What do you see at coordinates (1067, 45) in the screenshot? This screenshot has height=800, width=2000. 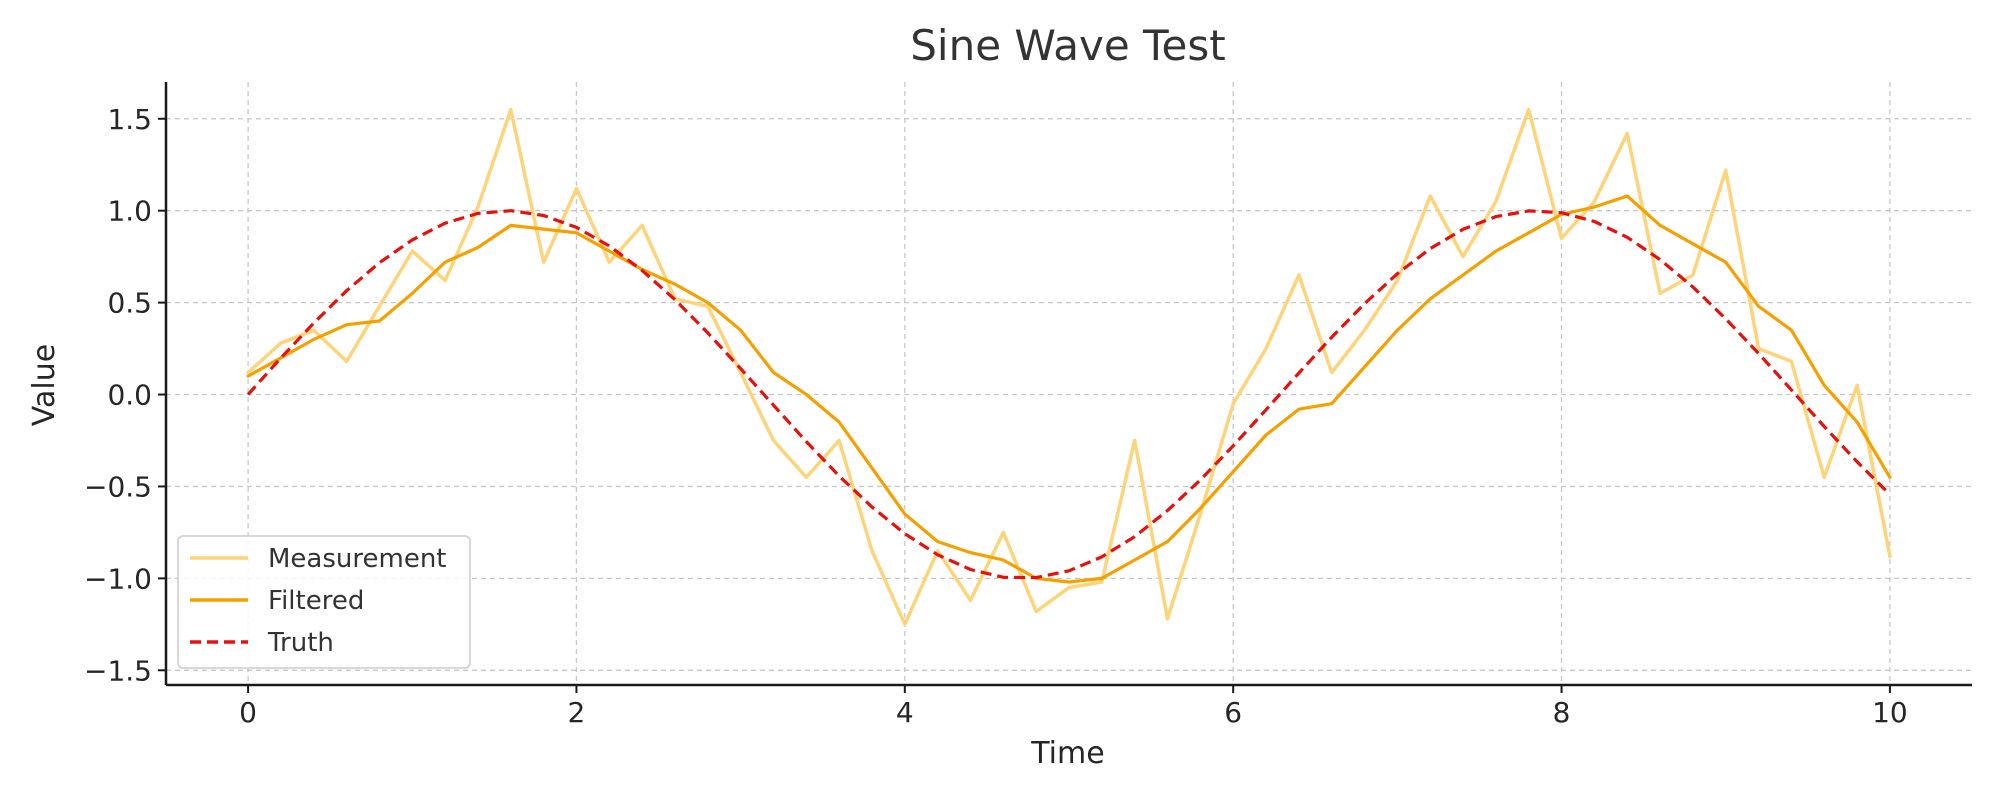 I see `chart-title: Sine Wave Test` at bounding box center [1067, 45].